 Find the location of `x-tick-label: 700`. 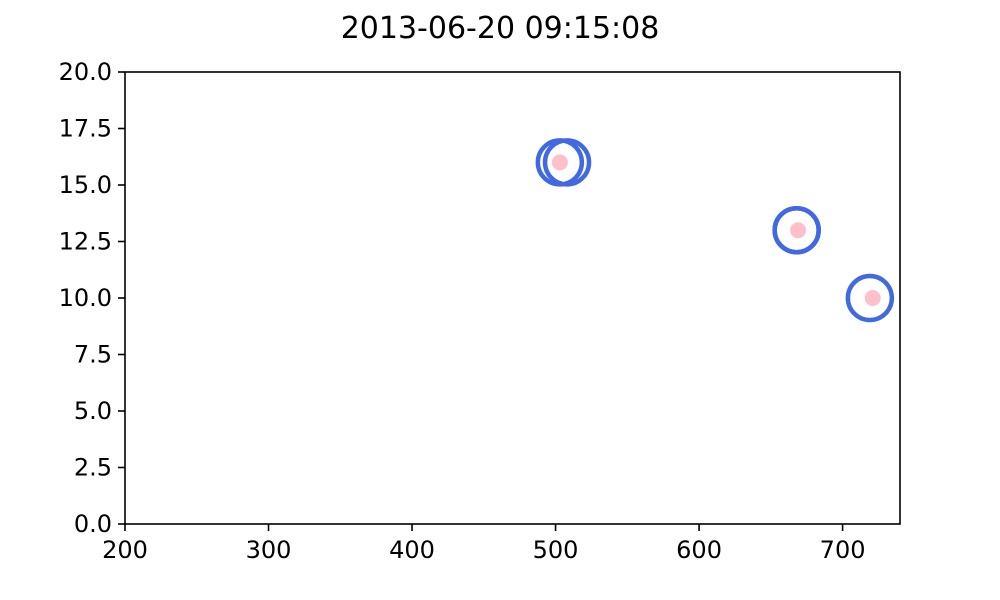

x-tick-label: 700 is located at coordinates (843, 550).